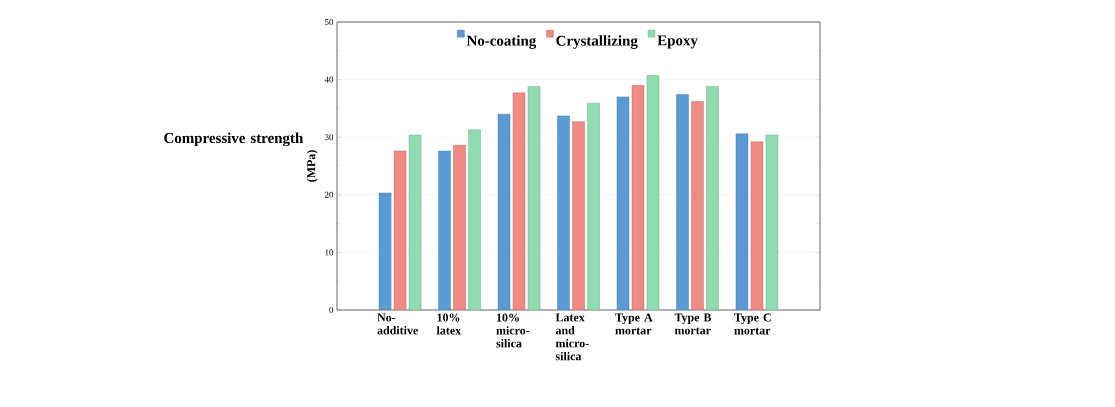 The height and width of the screenshot is (407, 1115). What do you see at coordinates (501, 42) in the screenshot?
I see `legend-label: No-coating` at bounding box center [501, 42].